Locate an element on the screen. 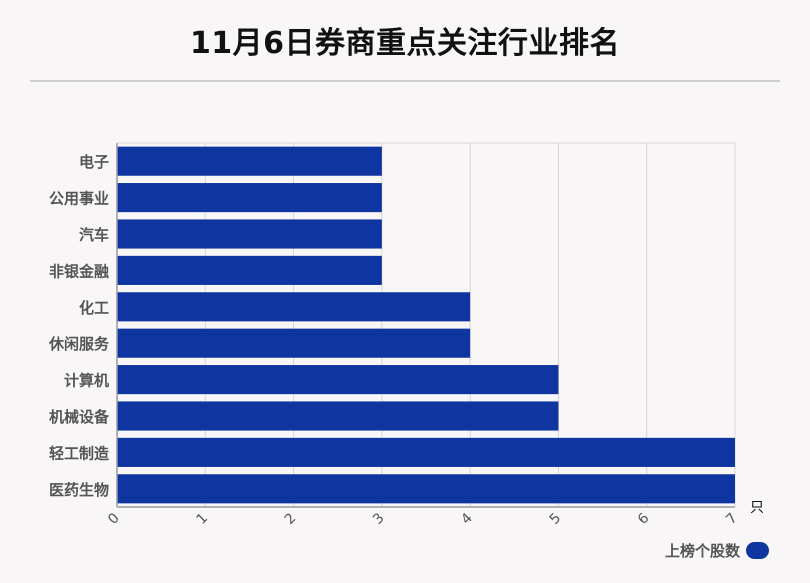 The width and height of the screenshot is (810, 583). x-tick-label: 6 is located at coordinates (644, 519).